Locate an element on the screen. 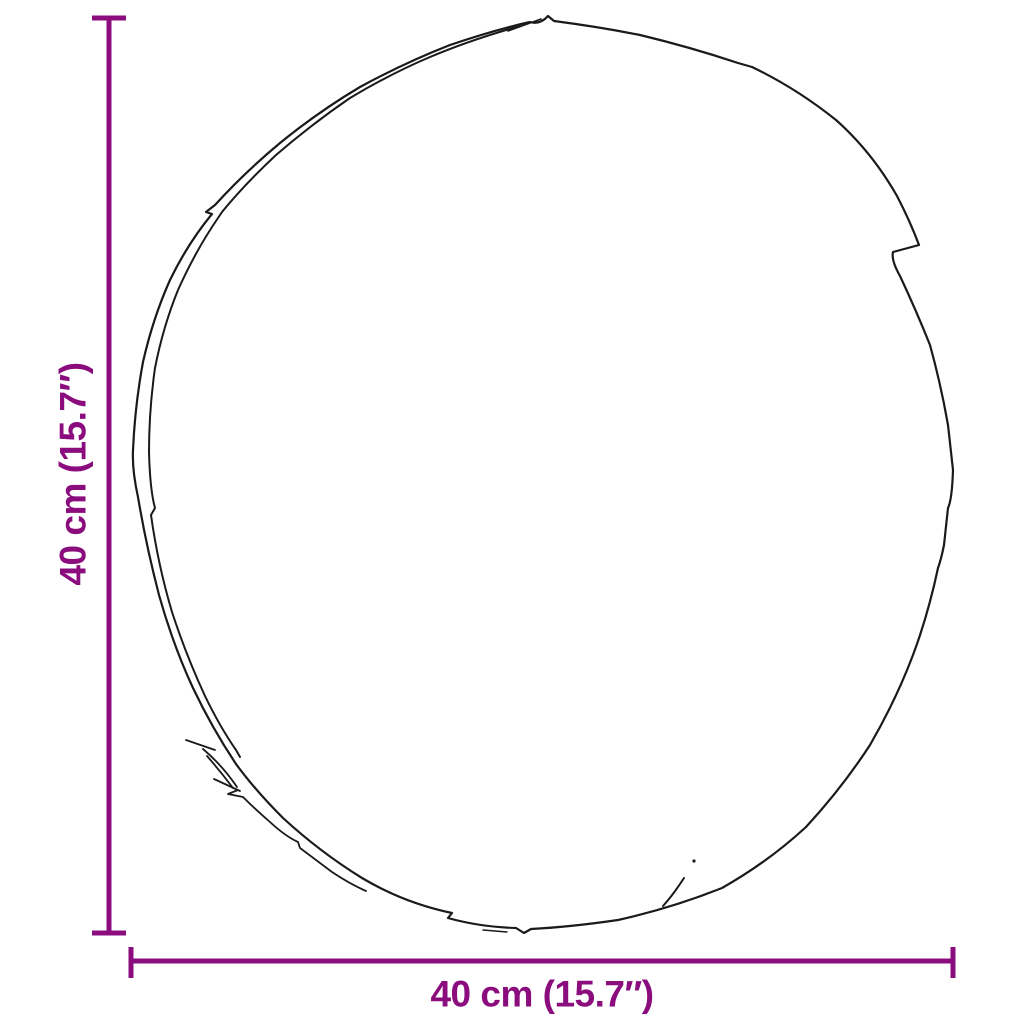 This screenshot has height=1024, width=1024. top-seam-dash is located at coordinates (524, 25).